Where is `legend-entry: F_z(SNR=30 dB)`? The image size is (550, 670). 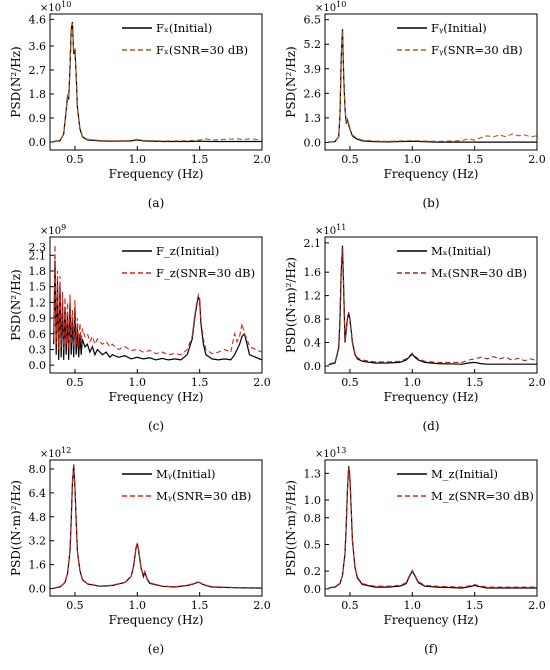
legend-entry: F_z(SNR=30 dB) is located at coordinates (205, 273).